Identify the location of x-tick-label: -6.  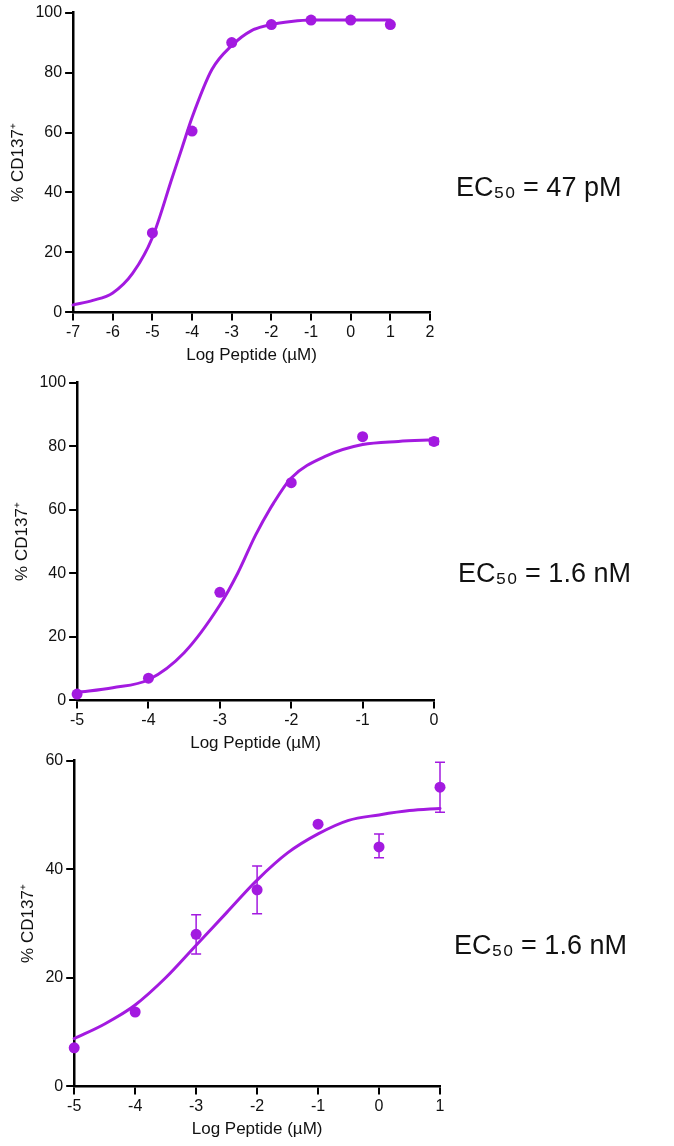
(112, 332).